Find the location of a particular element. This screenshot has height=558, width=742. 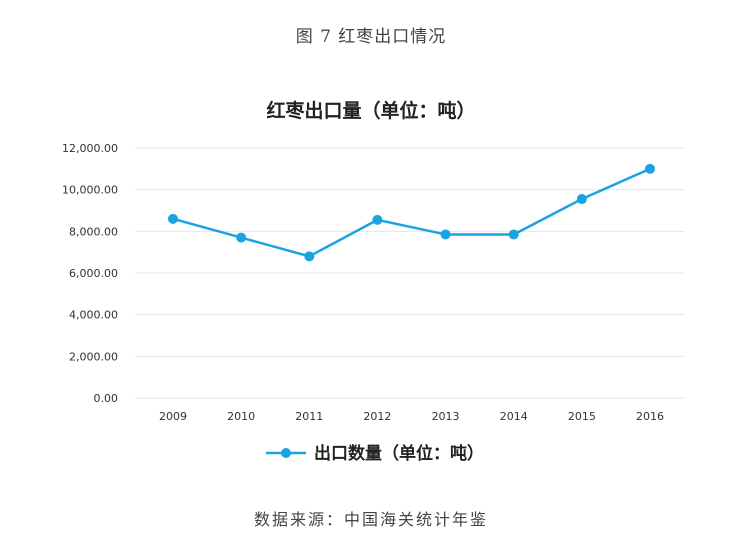

y-tick-label: 6,000.00 is located at coordinates (93, 273).